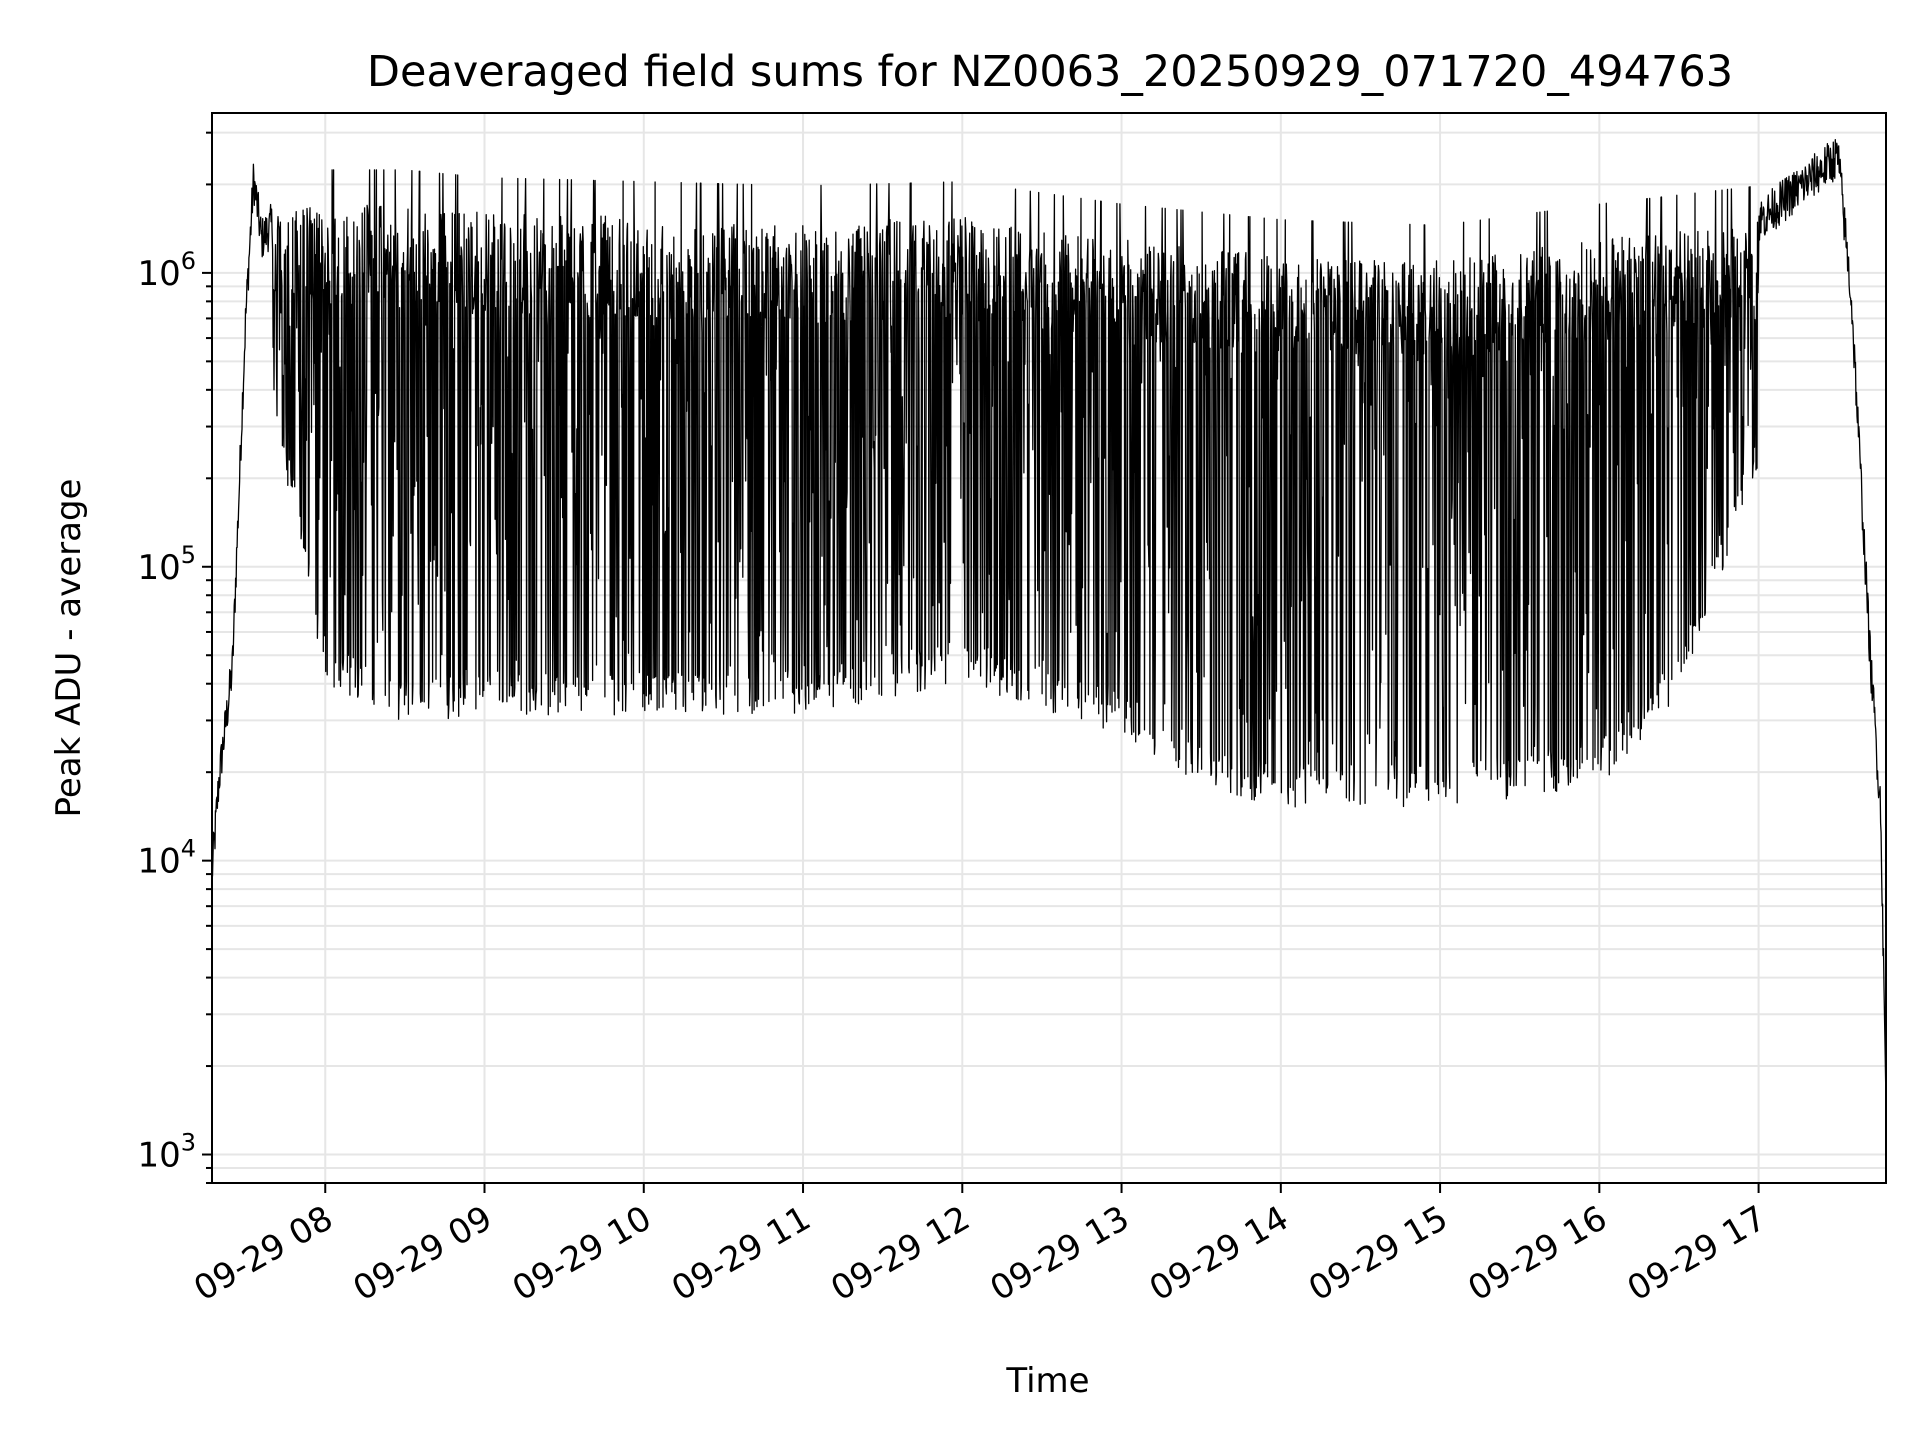  What do you see at coordinates (188, 849) in the screenshot?
I see `y-tick-exponent: 4` at bounding box center [188, 849].